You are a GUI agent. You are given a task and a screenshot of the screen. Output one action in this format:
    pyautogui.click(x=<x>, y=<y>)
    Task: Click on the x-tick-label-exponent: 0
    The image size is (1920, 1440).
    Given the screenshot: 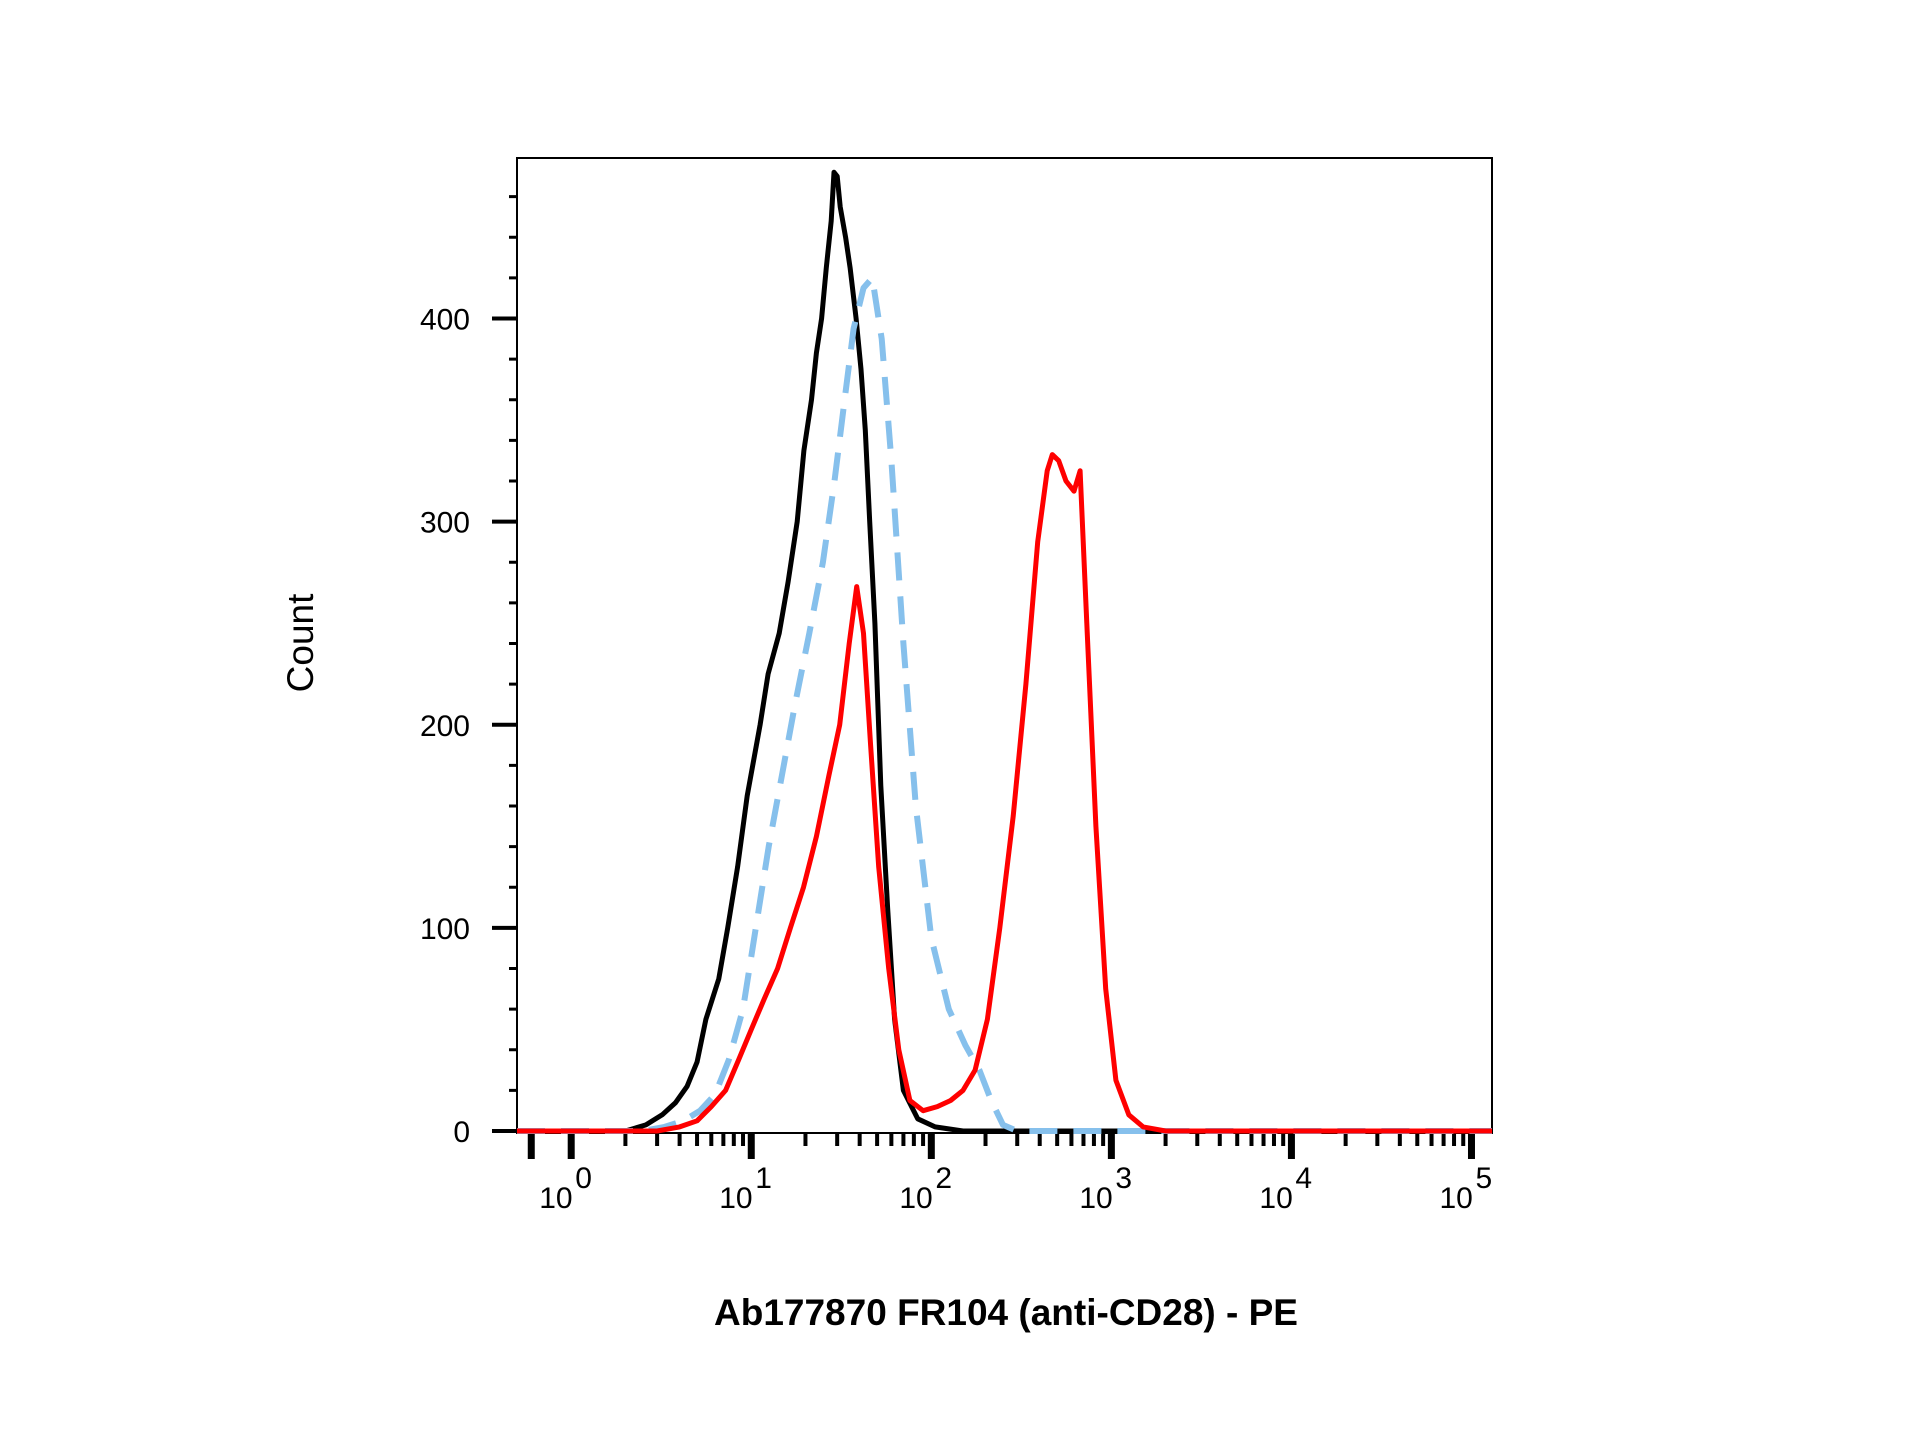 What is the action you would take?
    pyautogui.click(x=583, y=1178)
    